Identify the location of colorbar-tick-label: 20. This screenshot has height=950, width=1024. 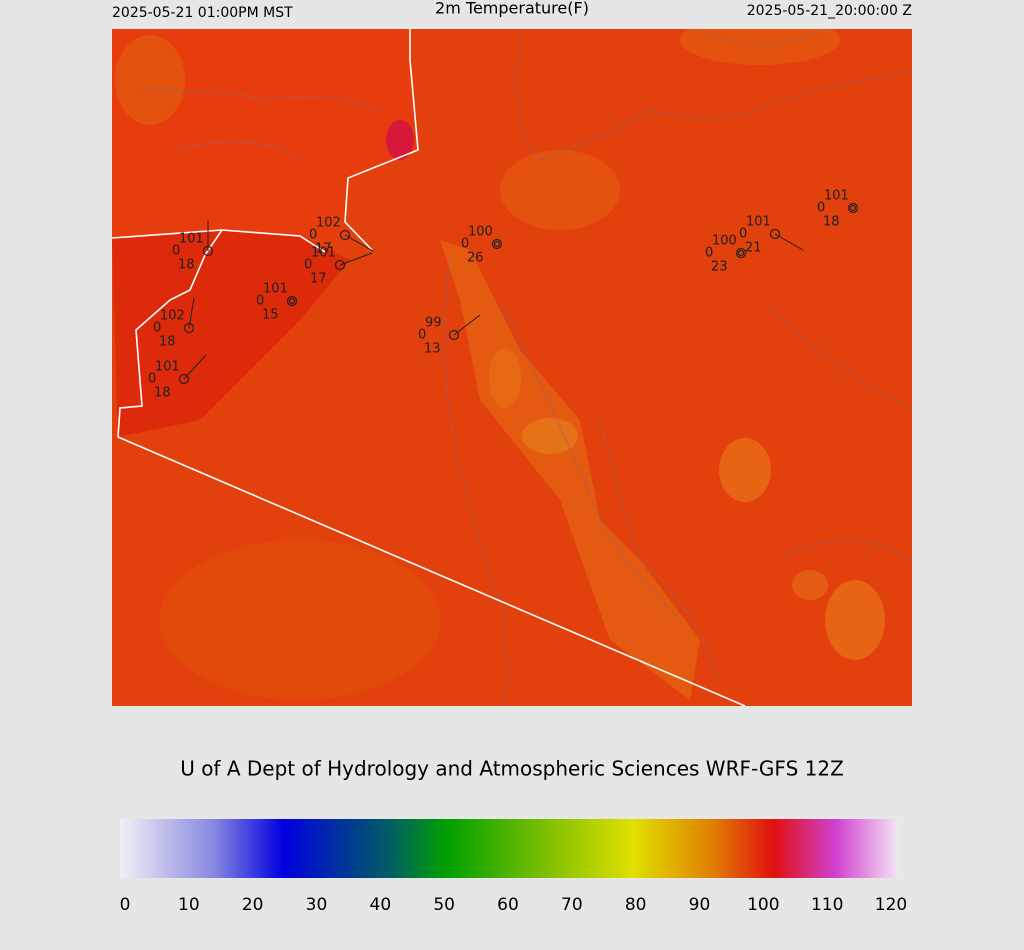
(253, 905).